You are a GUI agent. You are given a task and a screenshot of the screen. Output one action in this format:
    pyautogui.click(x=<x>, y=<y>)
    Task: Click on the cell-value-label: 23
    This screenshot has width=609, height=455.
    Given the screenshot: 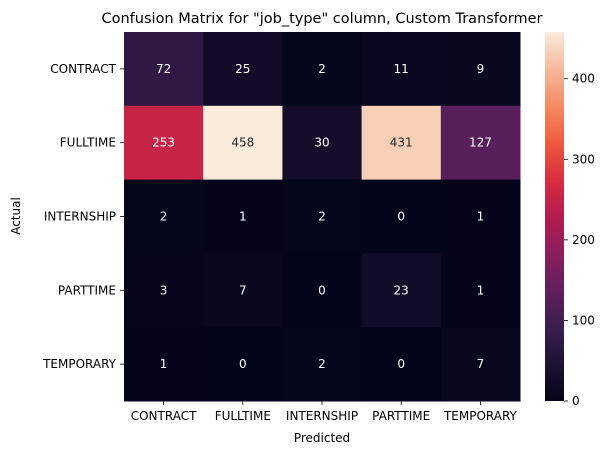 What is the action you would take?
    pyautogui.click(x=401, y=290)
    